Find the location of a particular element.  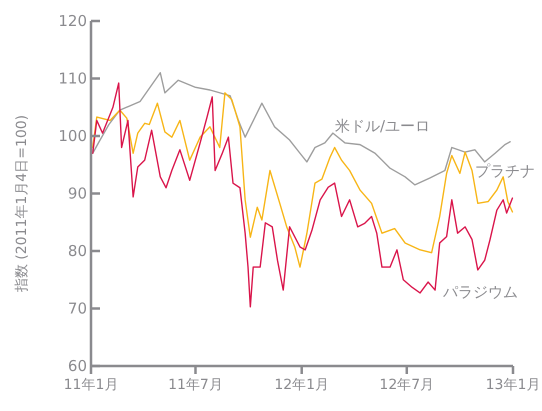

x-tick-label: 11年7月 is located at coordinates (195, 385).